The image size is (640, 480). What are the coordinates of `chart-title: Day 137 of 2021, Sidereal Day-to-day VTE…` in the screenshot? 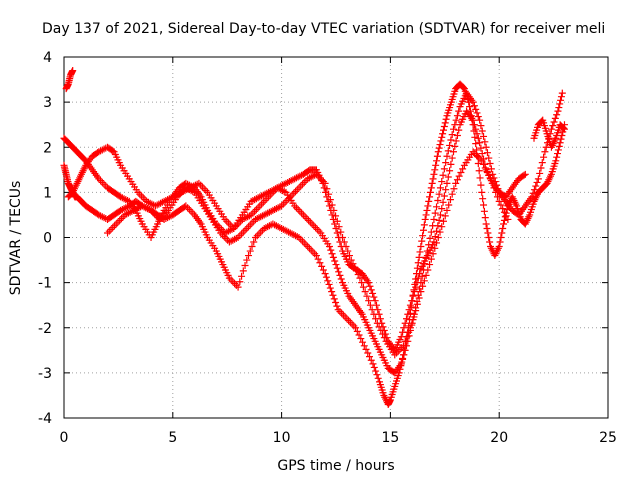 It's located at (323, 29).